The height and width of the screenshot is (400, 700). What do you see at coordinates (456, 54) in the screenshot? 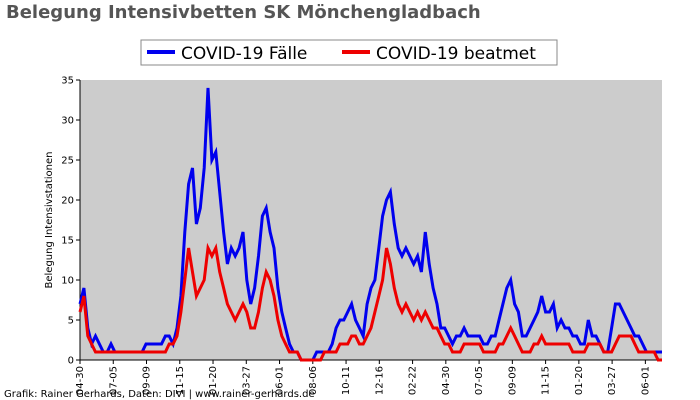
I see `legend-label-ventilated: COVID-19 beatmet` at bounding box center [456, 54].